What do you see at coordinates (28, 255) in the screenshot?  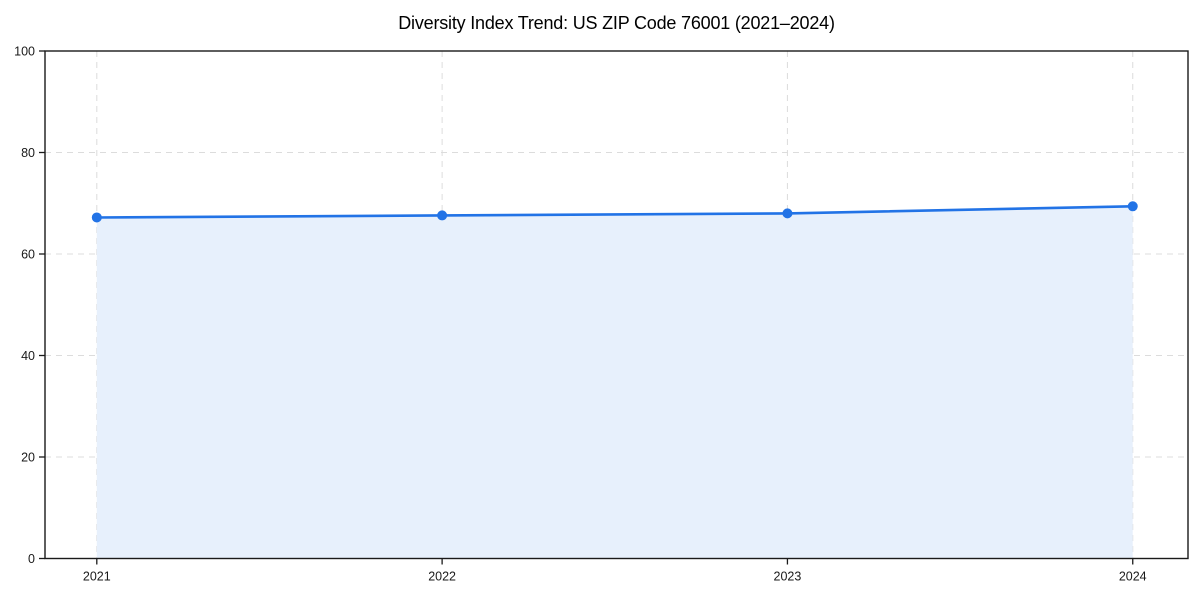 I see `y-tick-label: 60` at bounding box center [28, 255].